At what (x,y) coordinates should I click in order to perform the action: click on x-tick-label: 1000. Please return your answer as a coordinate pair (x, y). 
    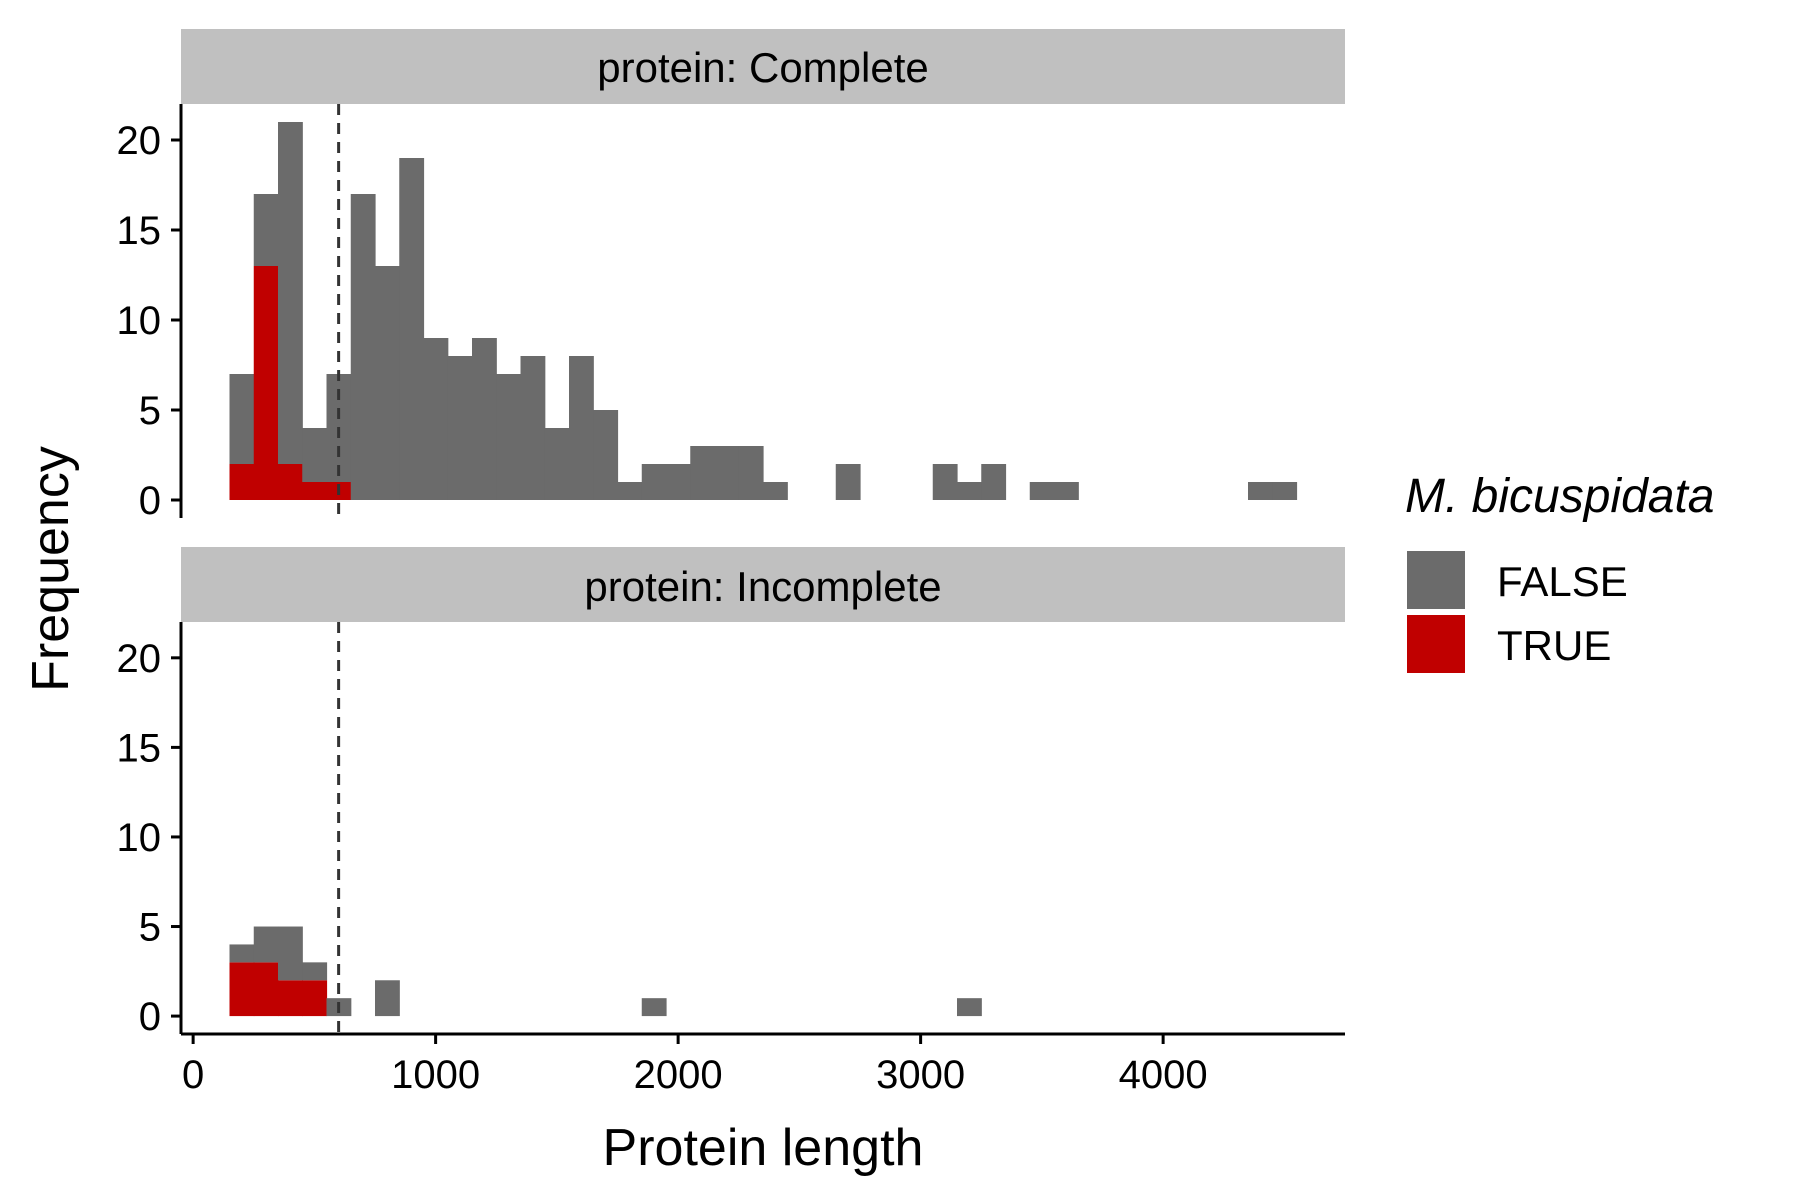
    Looking at the image, I should click on (435, 1075).